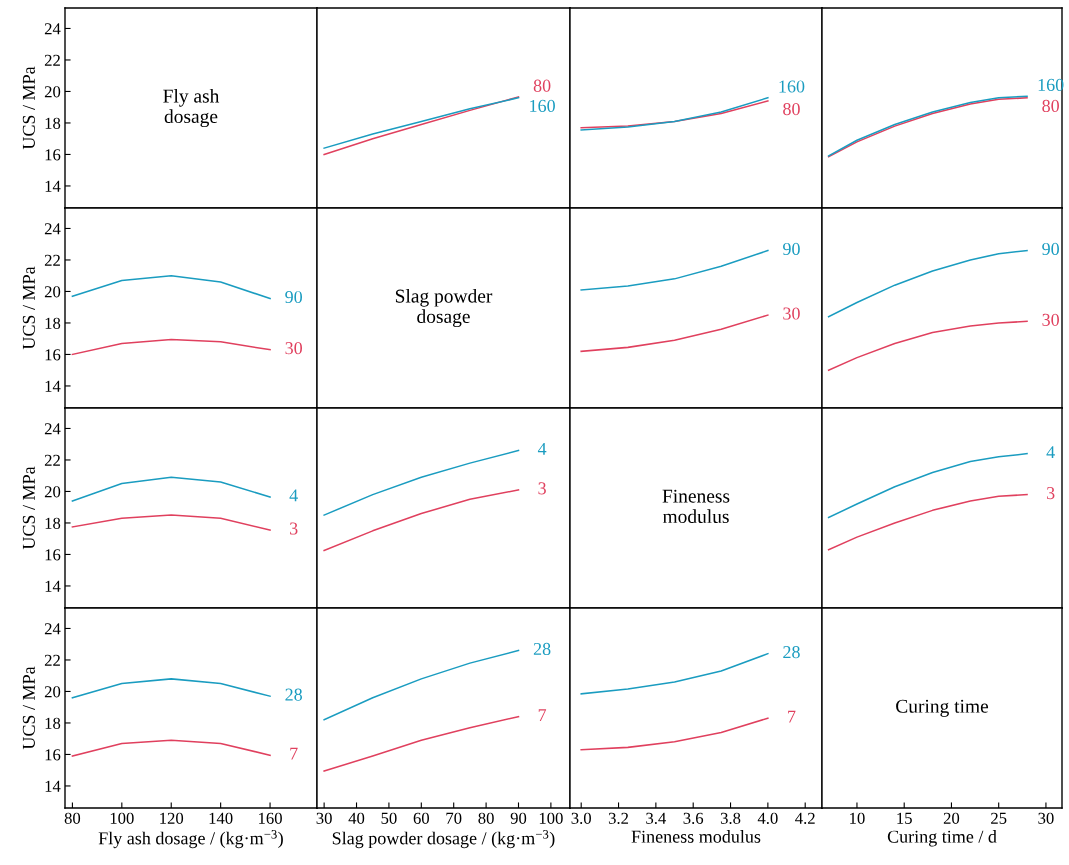 The height and width of the screenshot is (865, 1069). I want to click on x-tick-label: 4.0, so click(767, 818).